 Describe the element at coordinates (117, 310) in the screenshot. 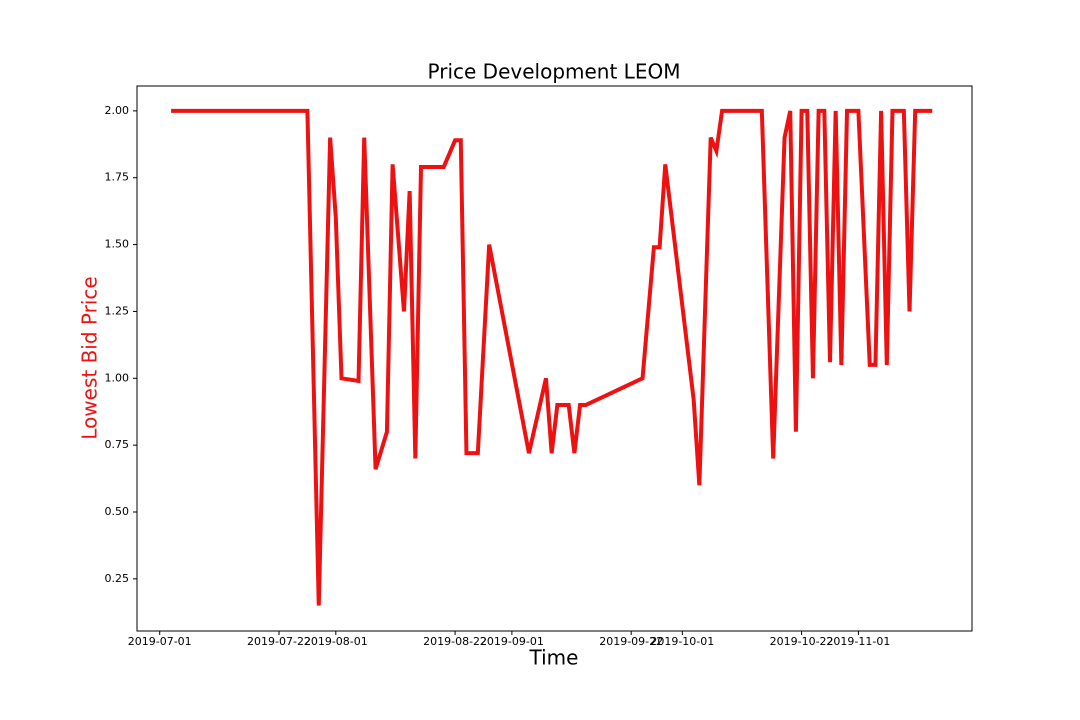

I see `y-tick-label: 1.25` at that location.